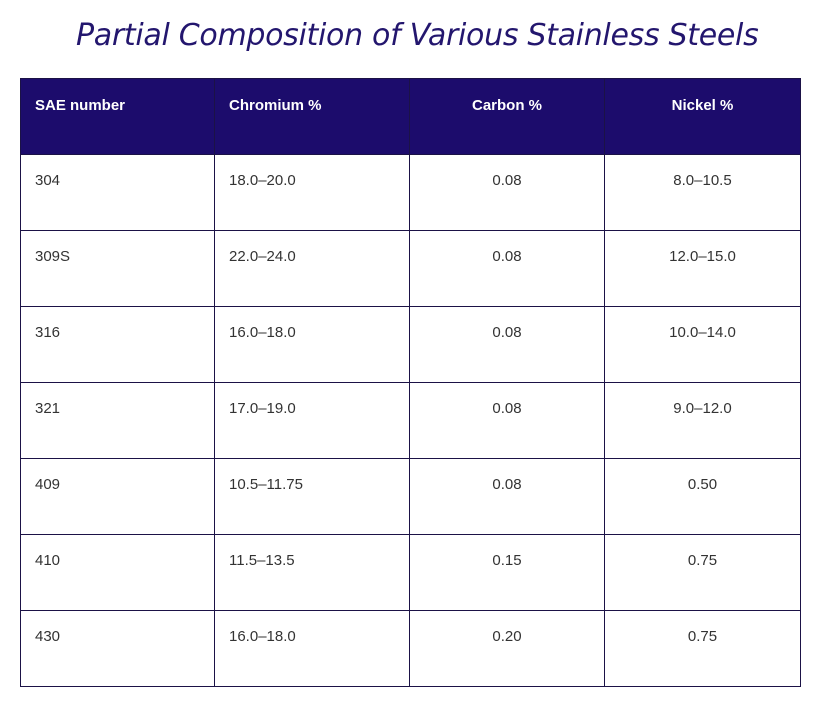 The image size is (824, 714). What do you see at coordinates (507, 648) in the screenshot?
I see `cell-carbon: 0.20` at bounding box center [507, 648].